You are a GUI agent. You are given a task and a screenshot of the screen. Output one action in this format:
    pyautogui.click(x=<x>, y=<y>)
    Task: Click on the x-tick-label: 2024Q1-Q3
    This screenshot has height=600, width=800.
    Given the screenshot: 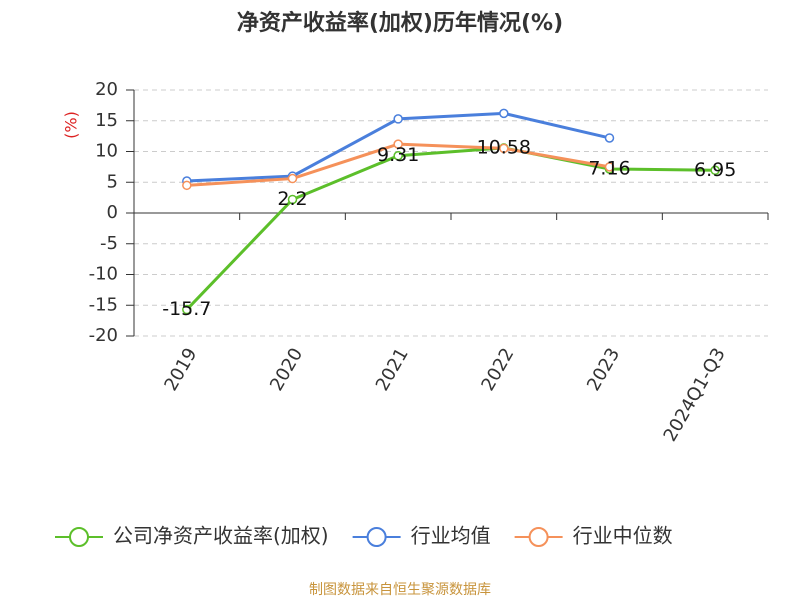 What is the action you would take?
    pyautogui.click(x=695, y=395)
    